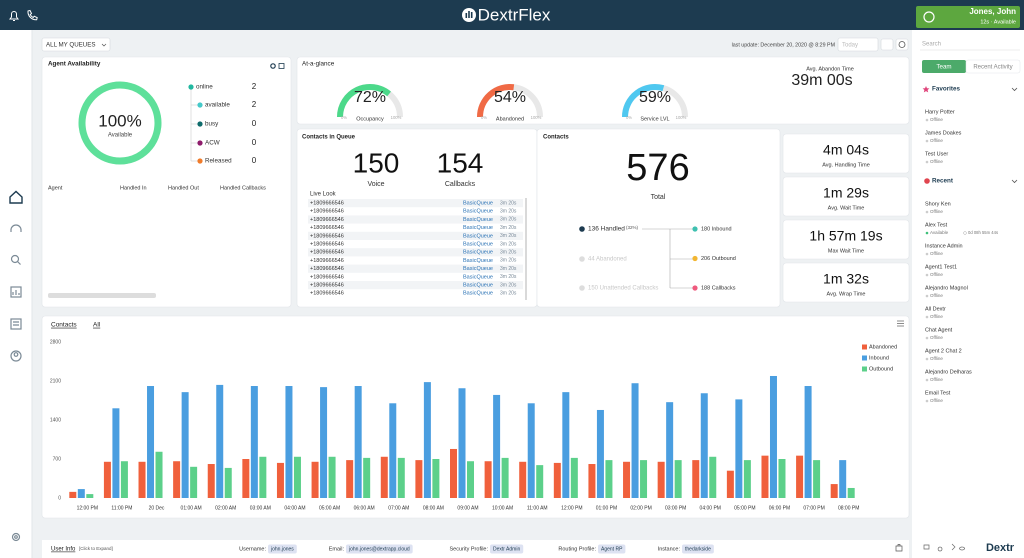 The width and height of the screenshot is (1024, 558). What do you see at coordinates (968, 17) in the screenshot?
I see `user-status-box` at bounding box center [968, 17].